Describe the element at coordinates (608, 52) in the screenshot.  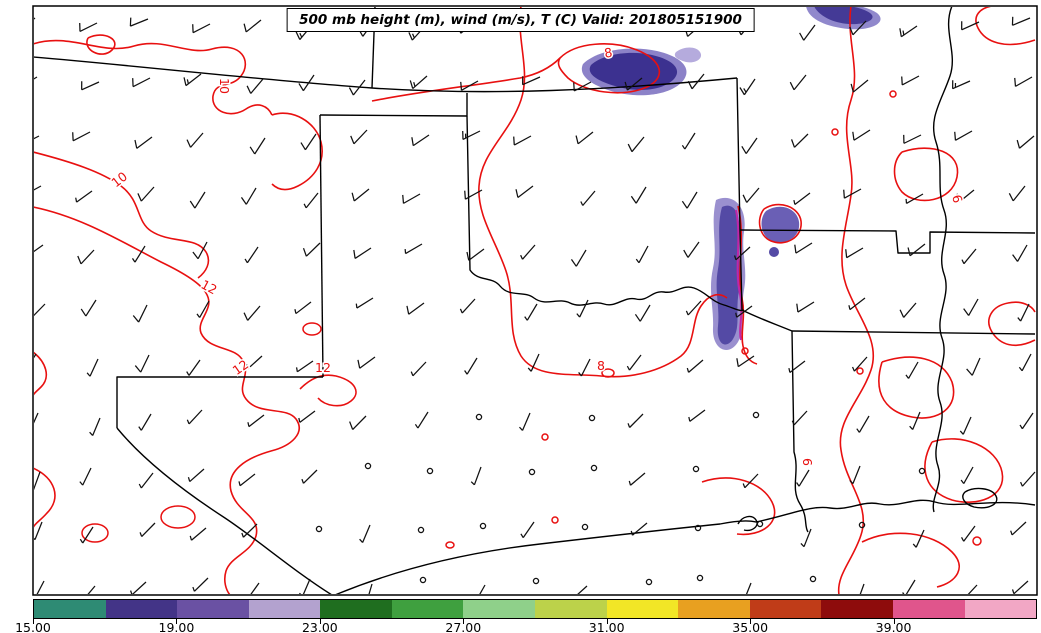
I see `contour-label: 8` at that location.